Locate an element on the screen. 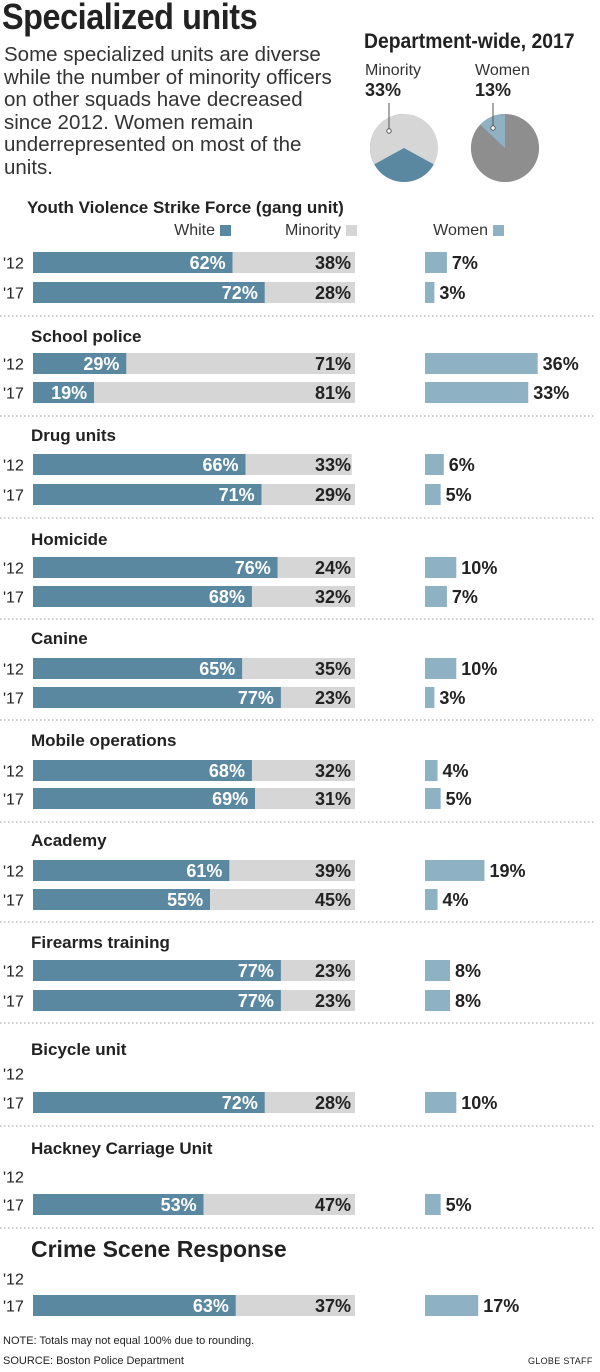  minority-value-label: 45% is located at coordinates (333, 900).